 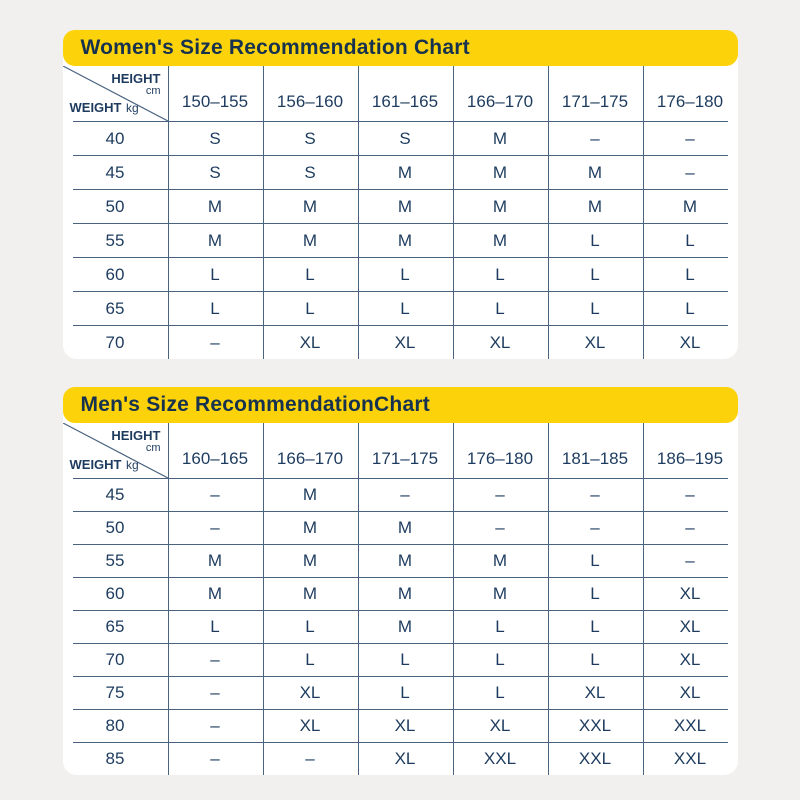 I want to click on table-row: 70 – L L L L XL, so click(x=400, y=660).